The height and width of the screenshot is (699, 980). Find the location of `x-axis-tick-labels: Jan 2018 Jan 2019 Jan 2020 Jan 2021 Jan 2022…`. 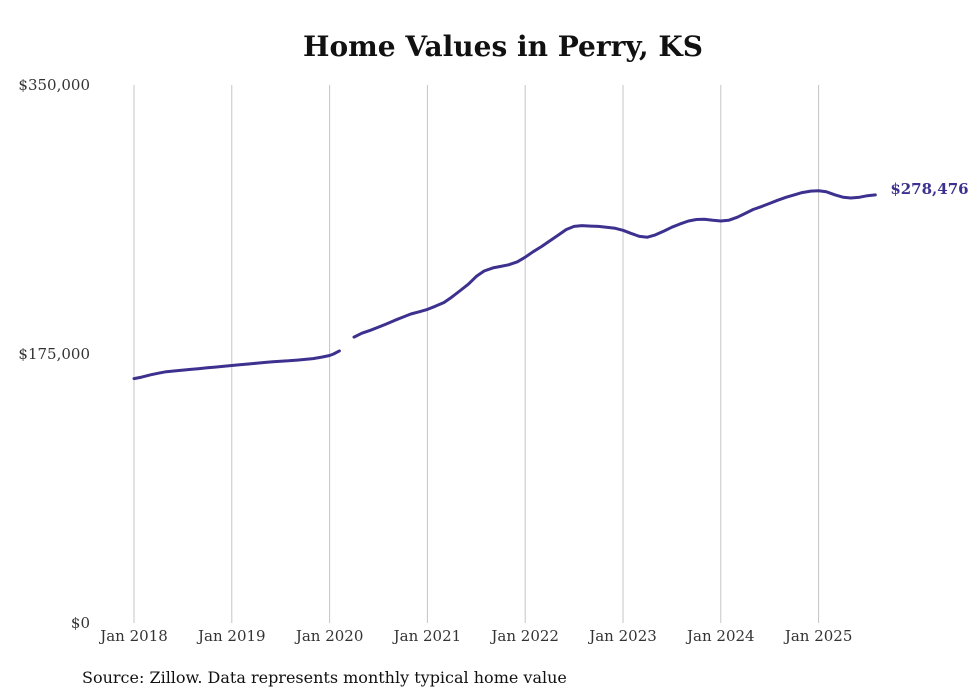

x-axis-tick-labels: Jan 2018 Jan 2019 Jan 2020 Jan 2021 Jan 2022… is located at coordinates (475, 636).